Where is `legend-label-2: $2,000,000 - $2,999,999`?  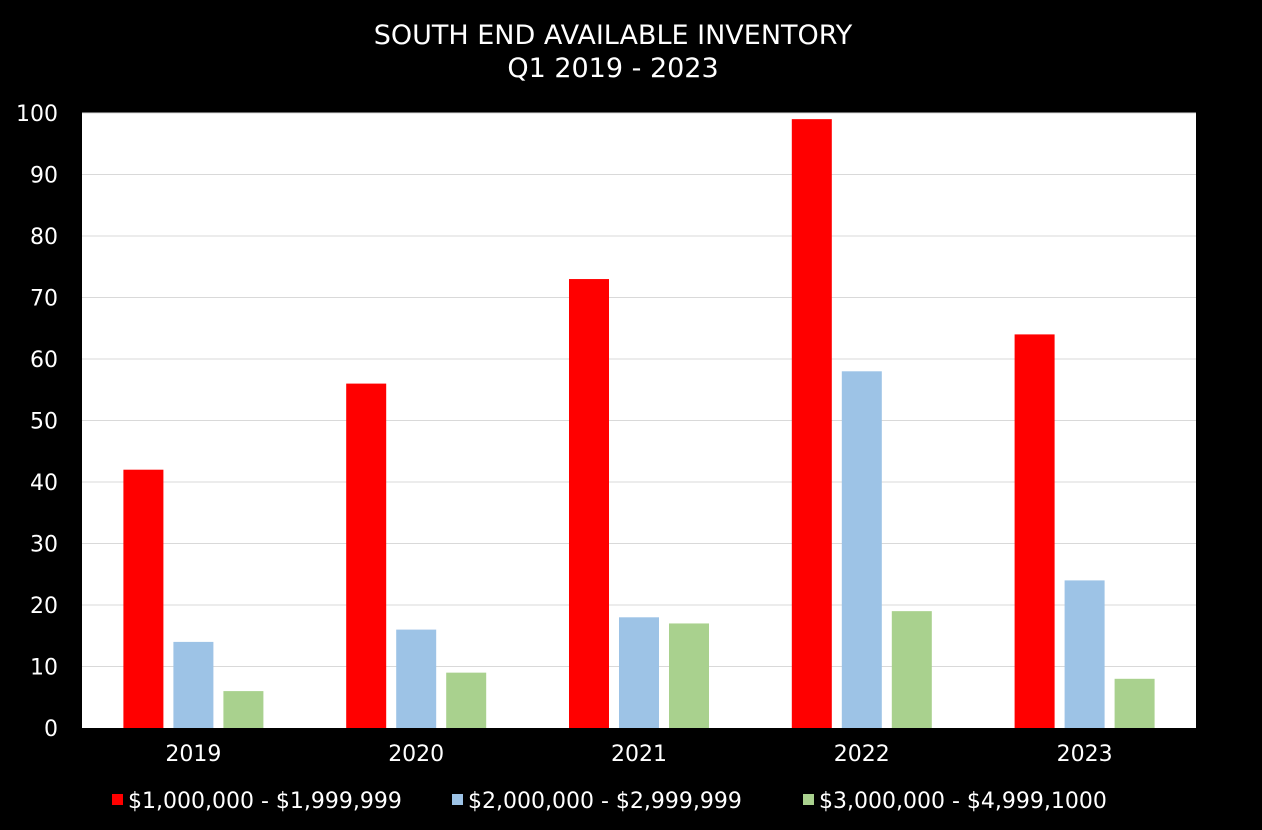 legend-label-2: $2,000,000 - $2,999,999 is located at coordinates (605, 801).